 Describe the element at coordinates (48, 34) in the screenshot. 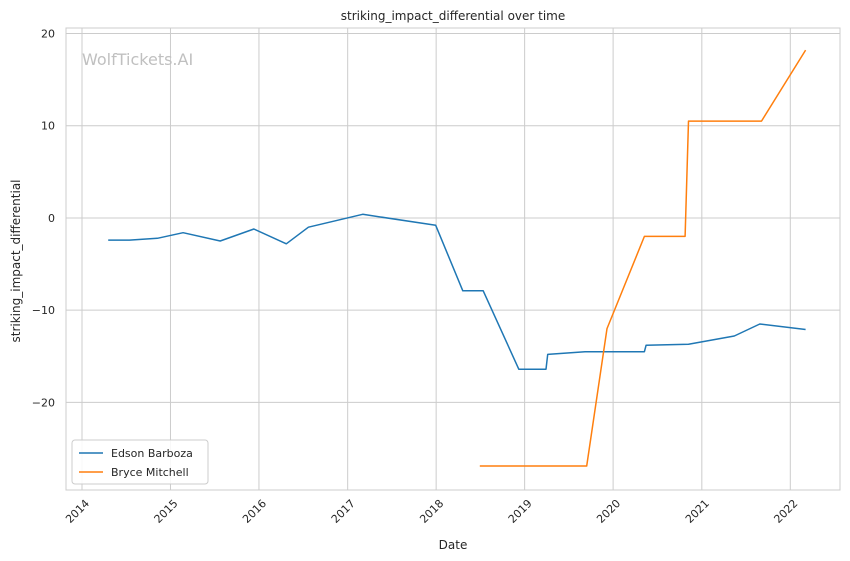

I see `y-tick-label: 20` at that location.